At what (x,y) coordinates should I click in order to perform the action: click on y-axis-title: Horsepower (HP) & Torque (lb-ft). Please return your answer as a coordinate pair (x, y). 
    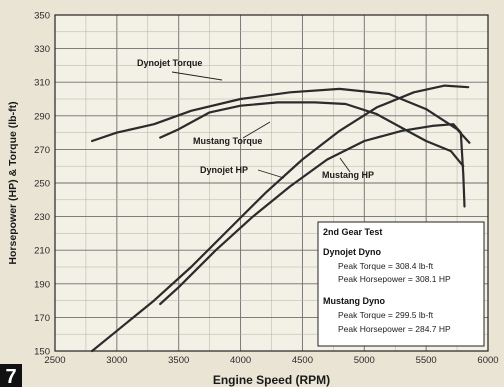
    Looking at the image, I should click on (13, 182).